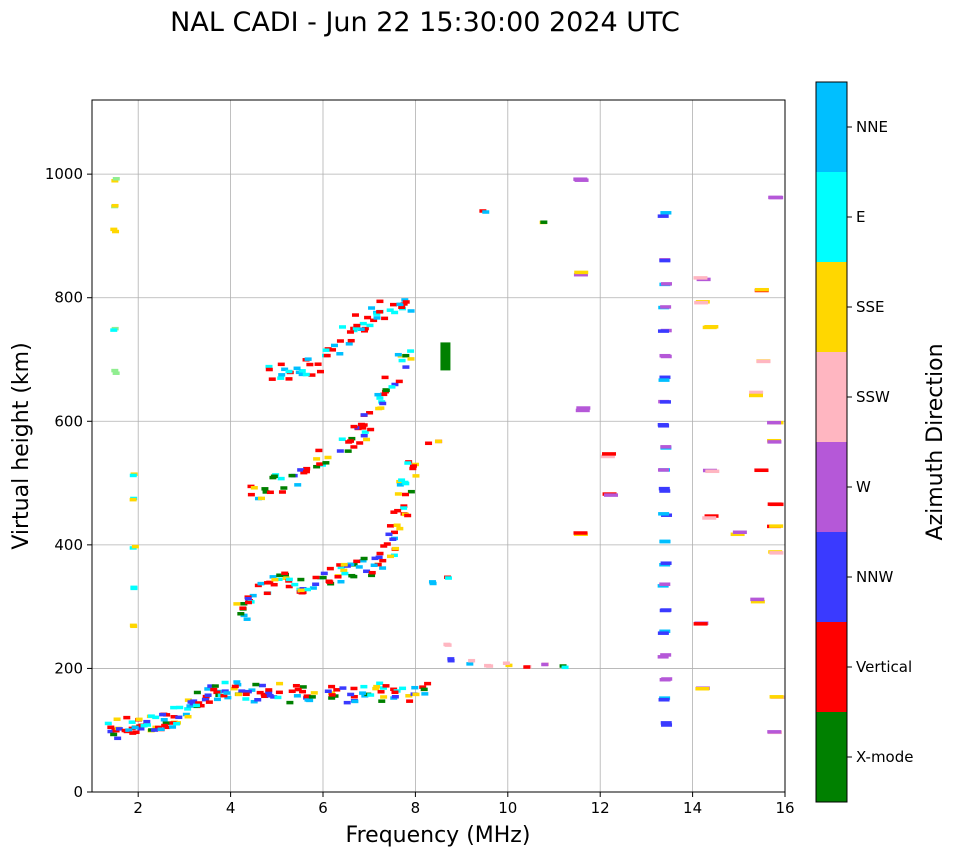 The height and width of the screenshot is (857, 958). What do you see at coordinates (68, 545) in the screenshot?
I see `y-tick-label: 400` at bounding box center [68, 545].